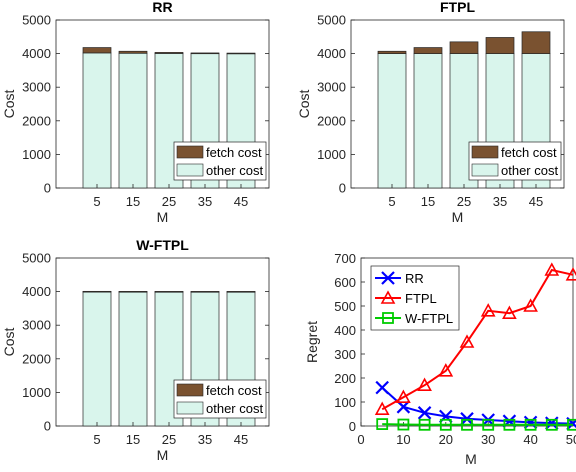 The width and height of the screenshot is (576, 472). What do you see at coordinates (162, 7) in the screenshot?
I see `chart-title: RR` at bounding box center [162, 7].